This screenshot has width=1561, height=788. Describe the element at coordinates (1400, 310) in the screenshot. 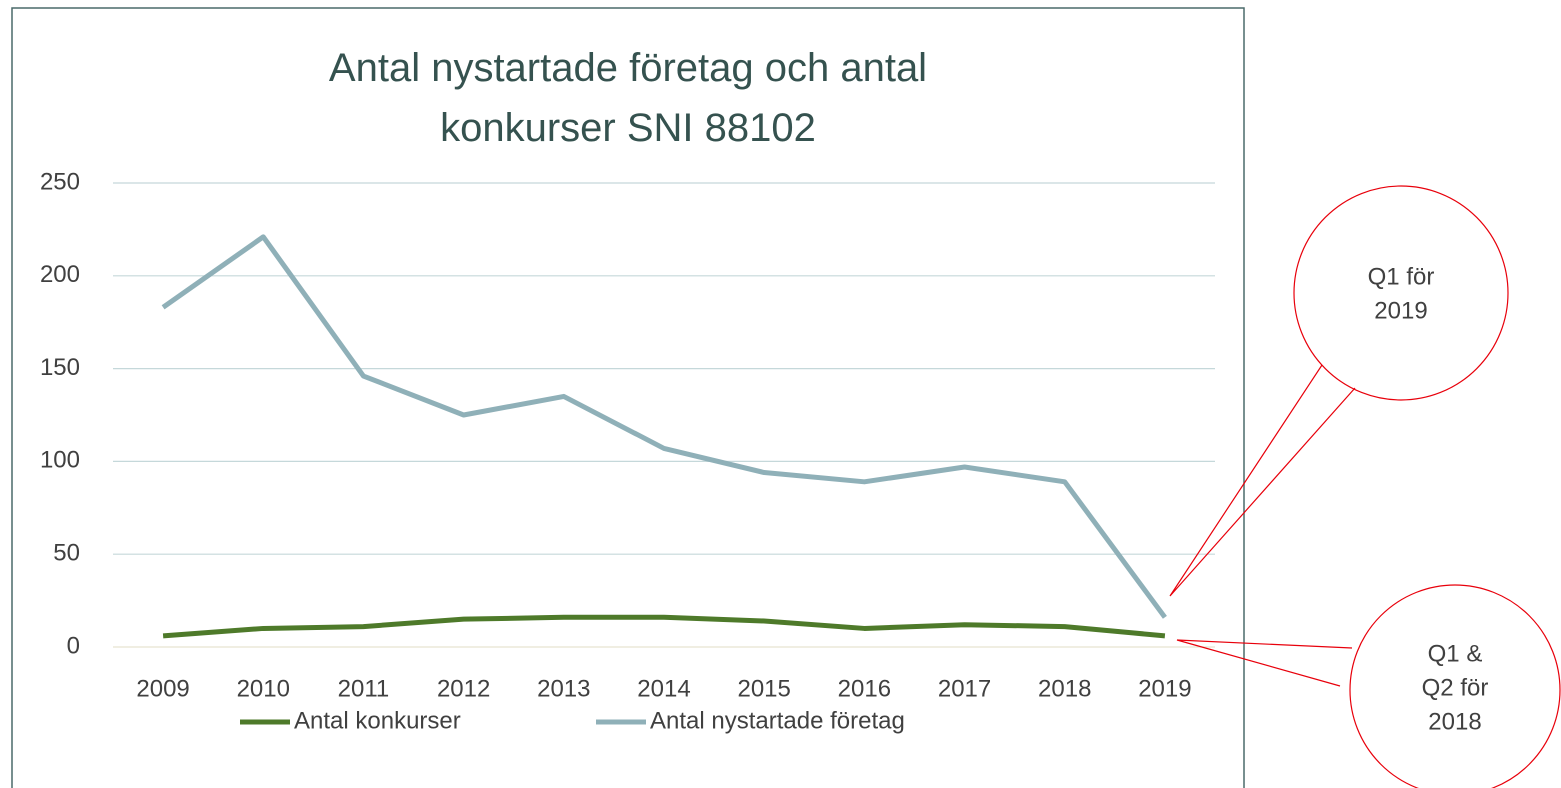

I see `callout-text: 2019` at that location.